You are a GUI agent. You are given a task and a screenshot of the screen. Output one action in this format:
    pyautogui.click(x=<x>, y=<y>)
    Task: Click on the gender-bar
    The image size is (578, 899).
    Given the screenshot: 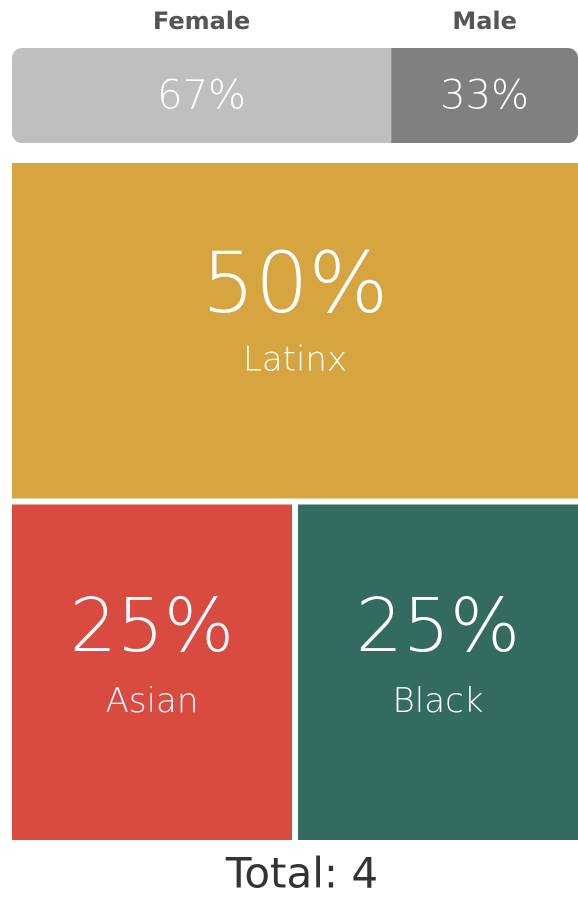 What is the action you would take?
    pyautogui.click(x=295, y=95)
    